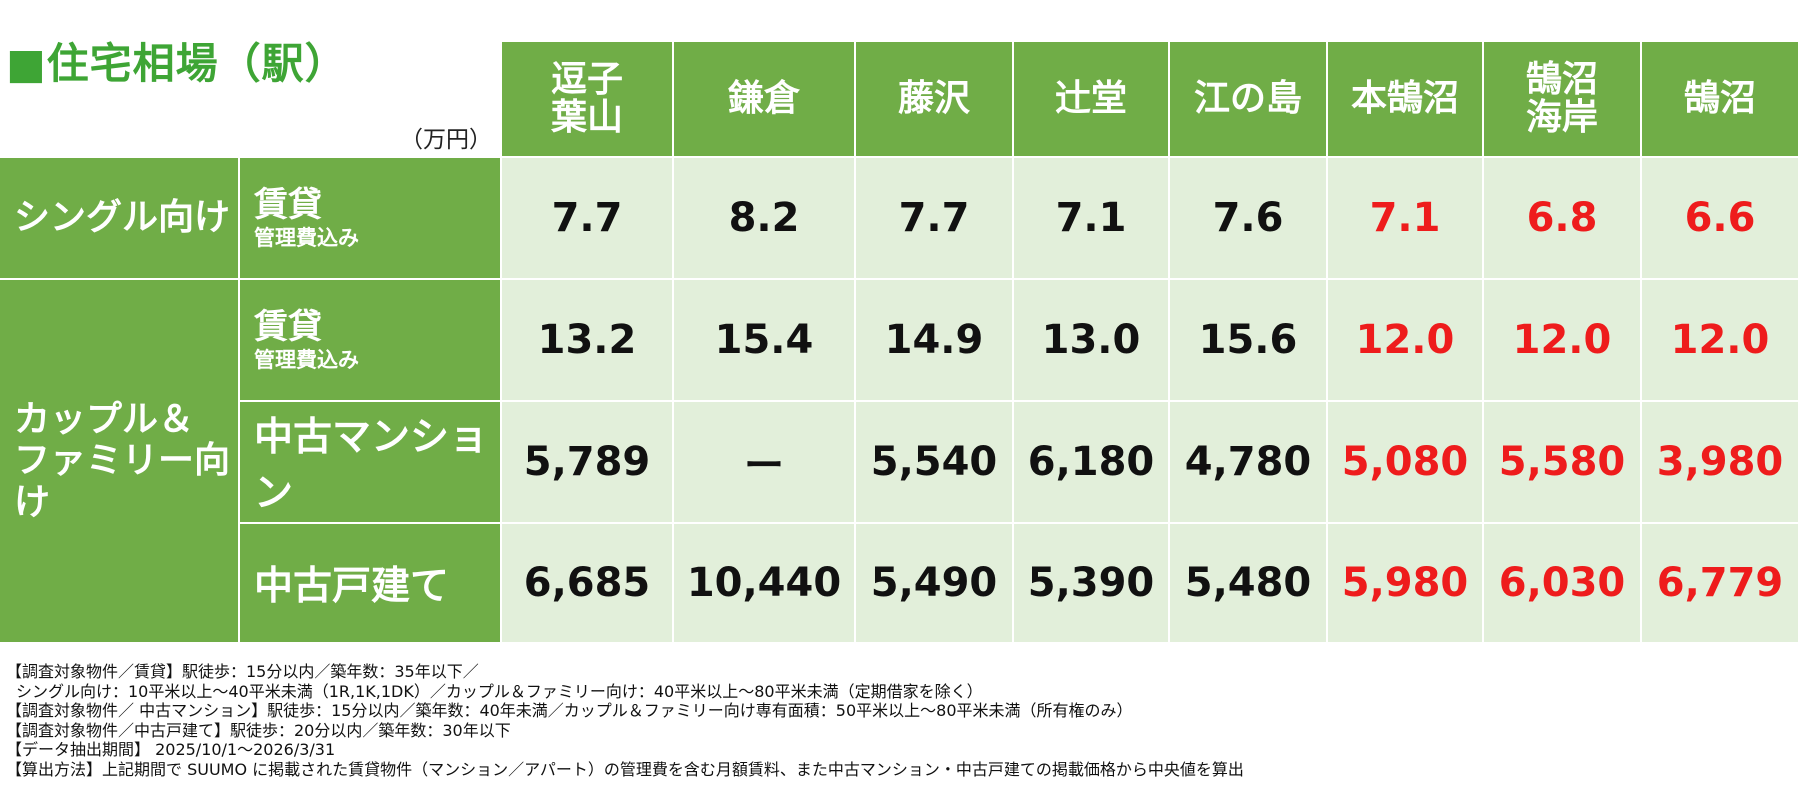 The height and width of the screenshot is (790, 1800). Describe the element at coordinates (1248, 340) in the screenshot. I see `value-cell: 15.6` at that location.